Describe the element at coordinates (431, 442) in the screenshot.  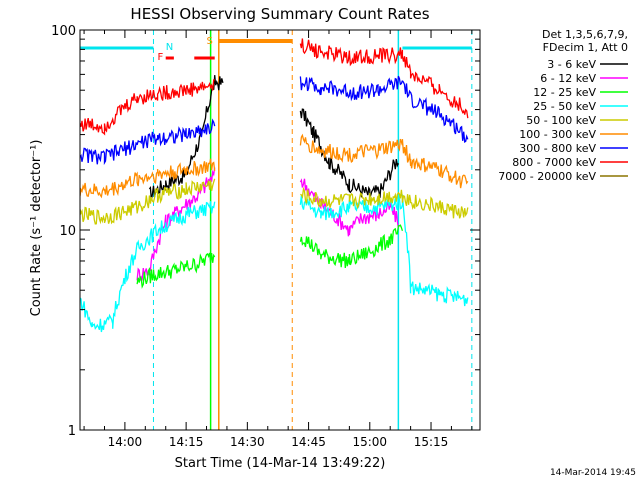
I see `x-tick-label: 15:15` at that location.